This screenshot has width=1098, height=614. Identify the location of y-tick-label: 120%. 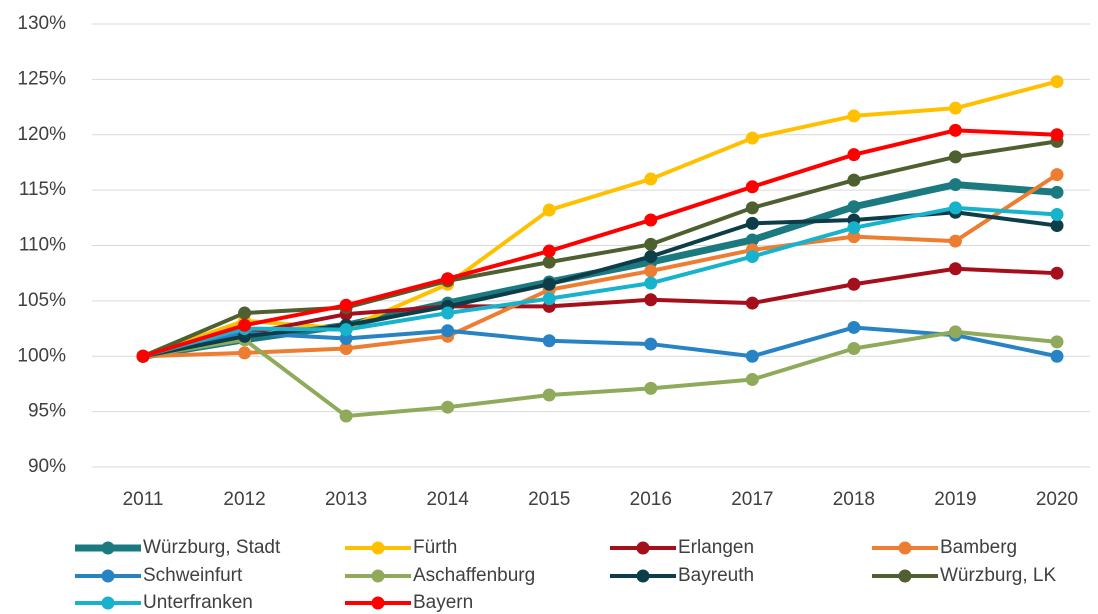
(41, 134).